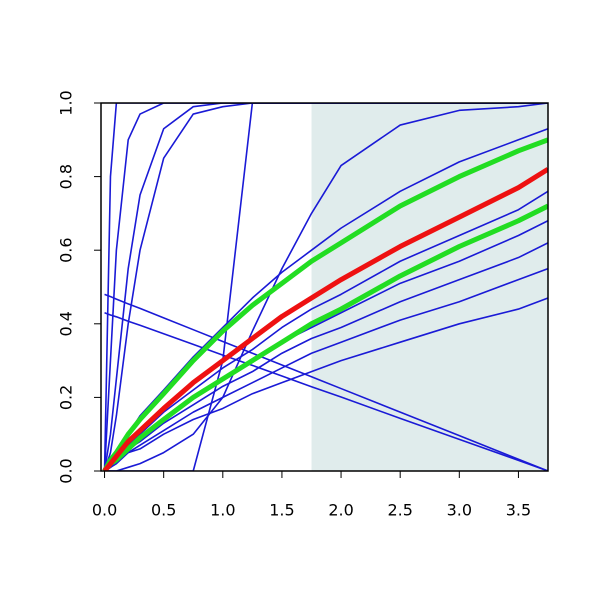 The height and width of the screenshot is (604, 600). Describe the element at coordinates (66, 470) in the screenshot. I see `y-tick-label: 0.0` at that location.